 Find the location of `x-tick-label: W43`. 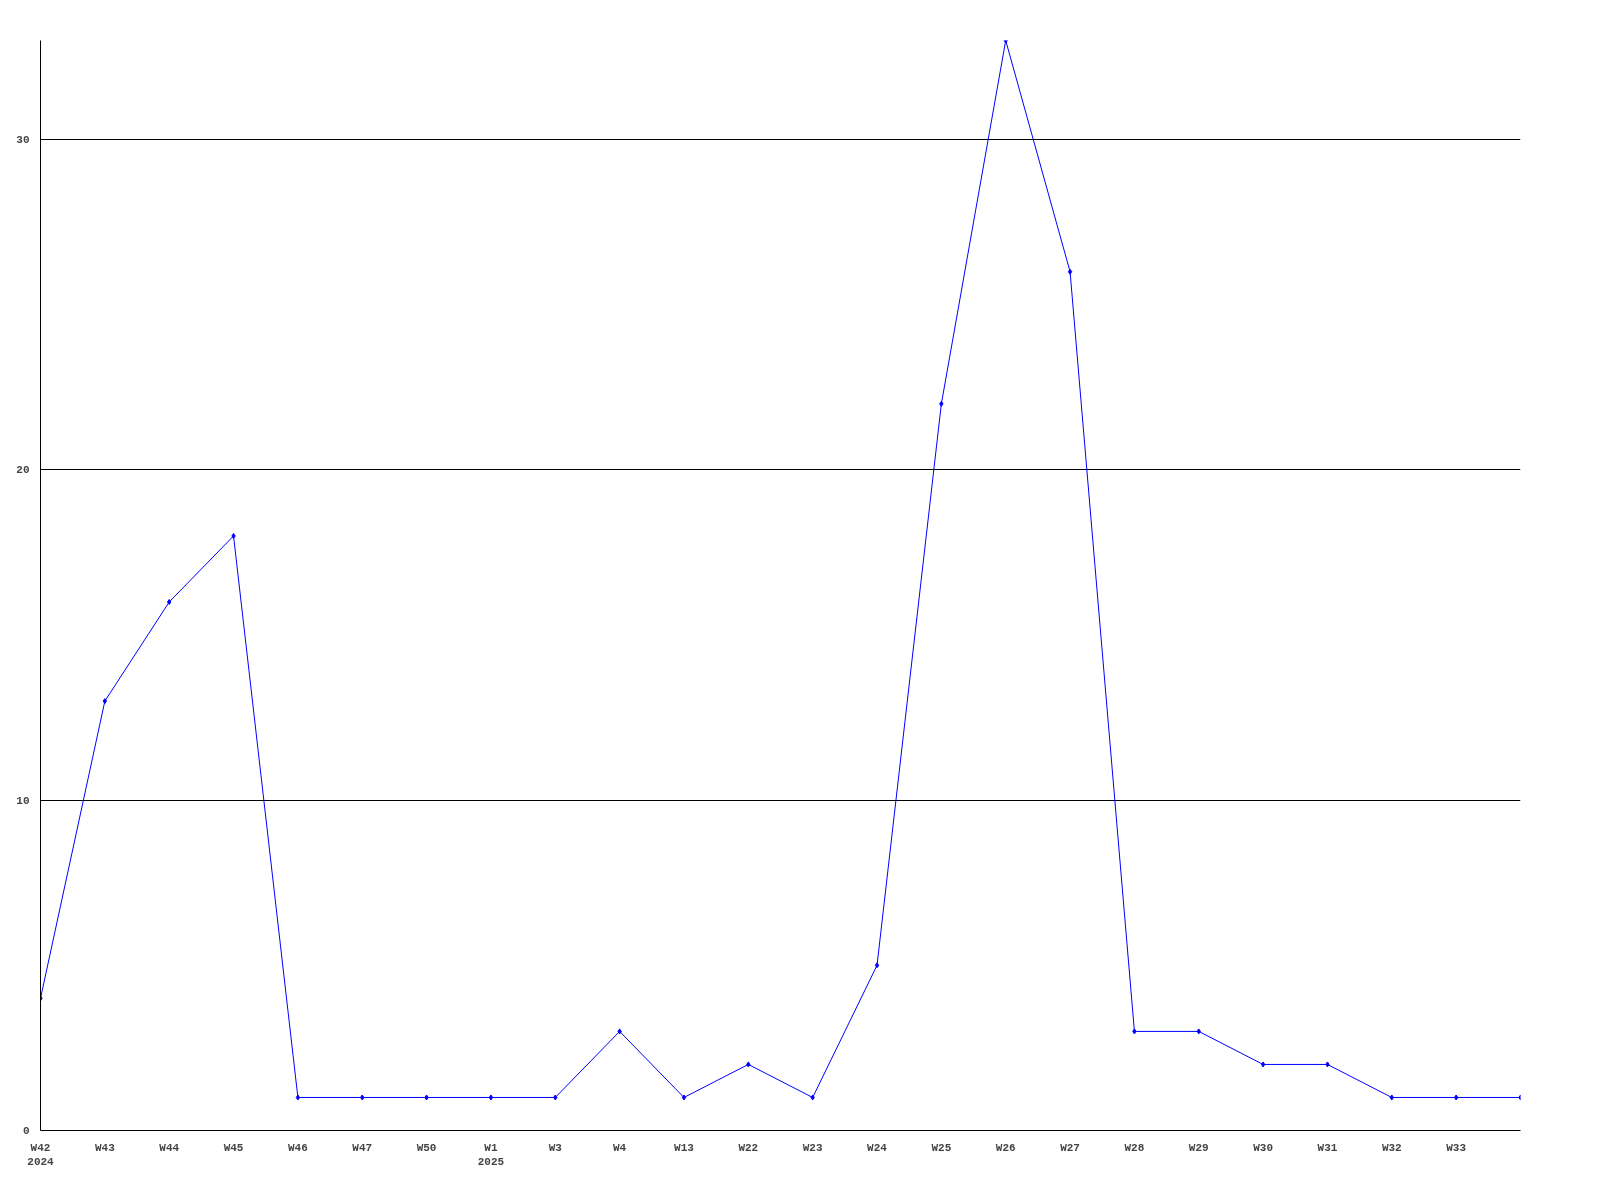

x-tick-label: W43 is located at coordinates (105, 1147).